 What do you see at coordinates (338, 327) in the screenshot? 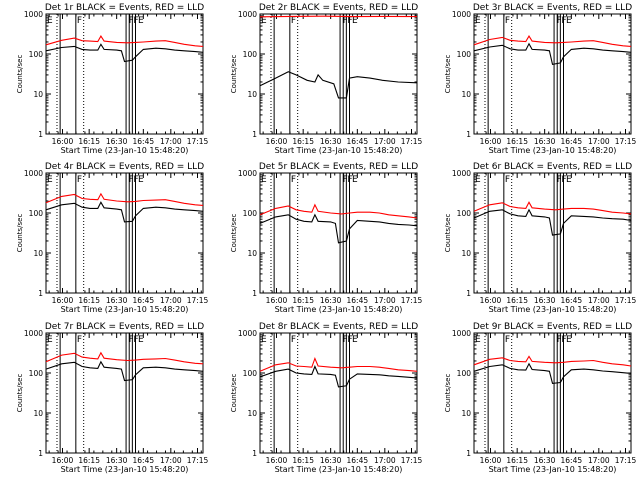
I see `panel-title: Det 8r BLACK = Events, RED = LLD` at bounding box center [338, 327].